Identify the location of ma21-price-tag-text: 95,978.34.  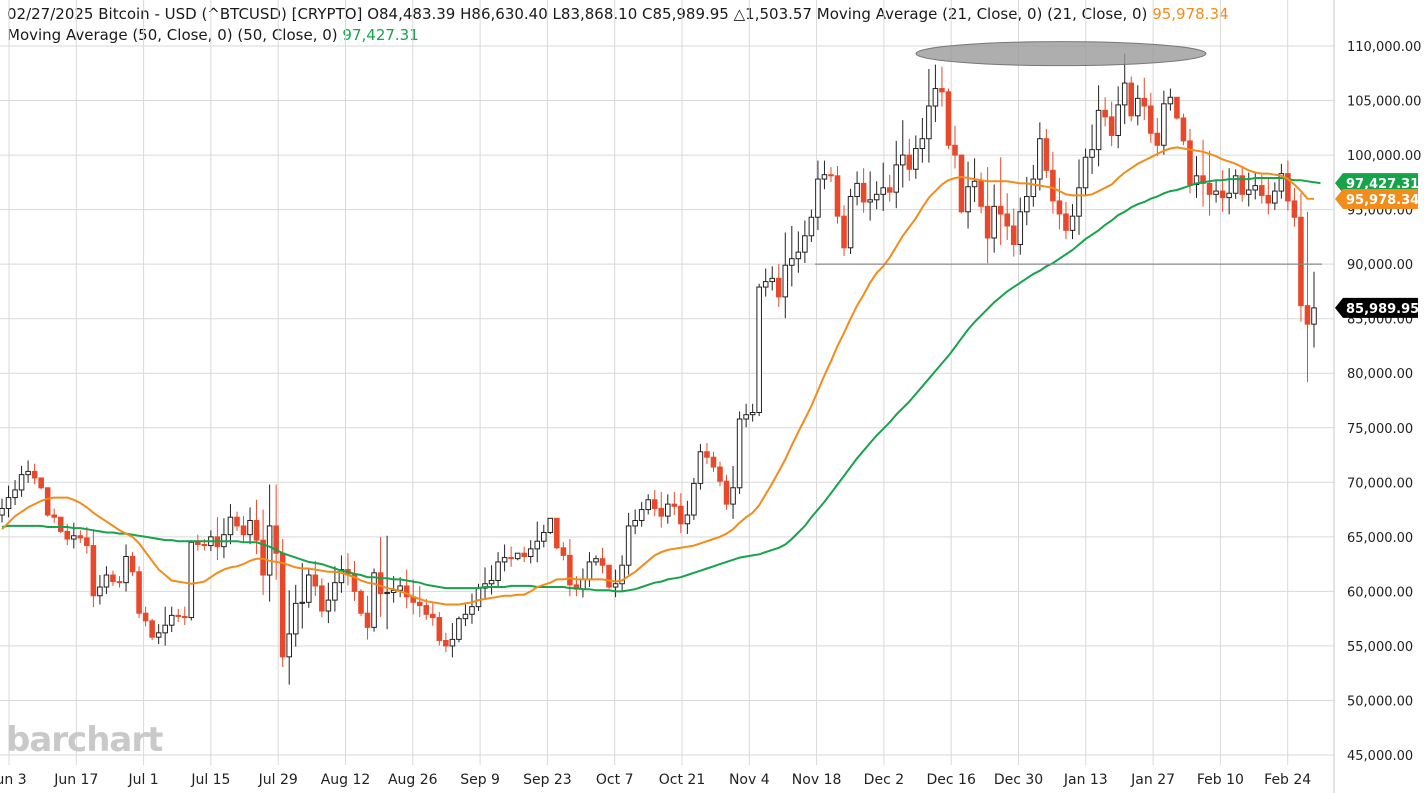
(1382, 200).